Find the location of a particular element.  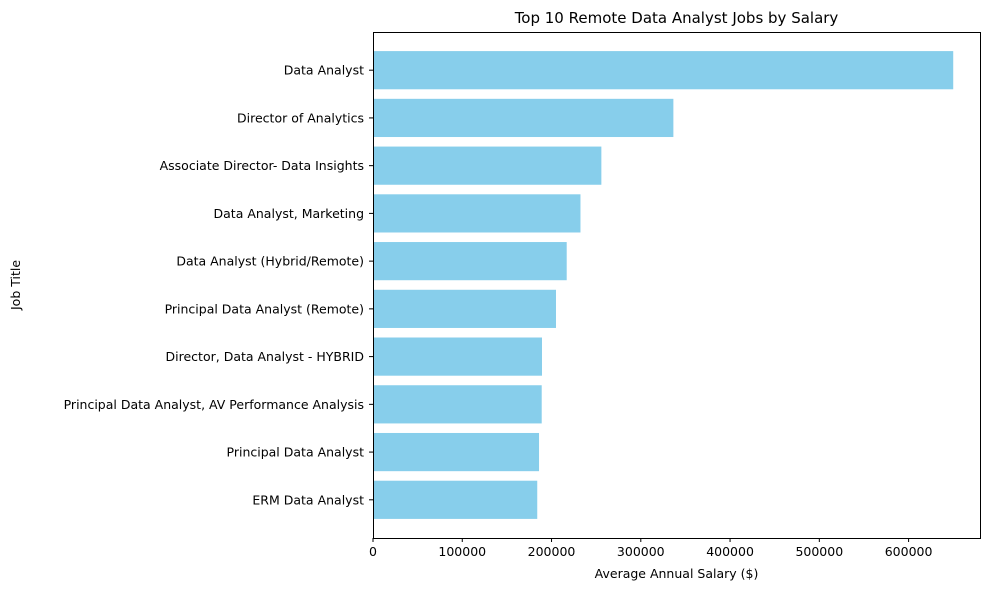

x-axis-ticks: 0 100000 200000 300000 400000 500000 600000 is located at coordinates (650, 548).